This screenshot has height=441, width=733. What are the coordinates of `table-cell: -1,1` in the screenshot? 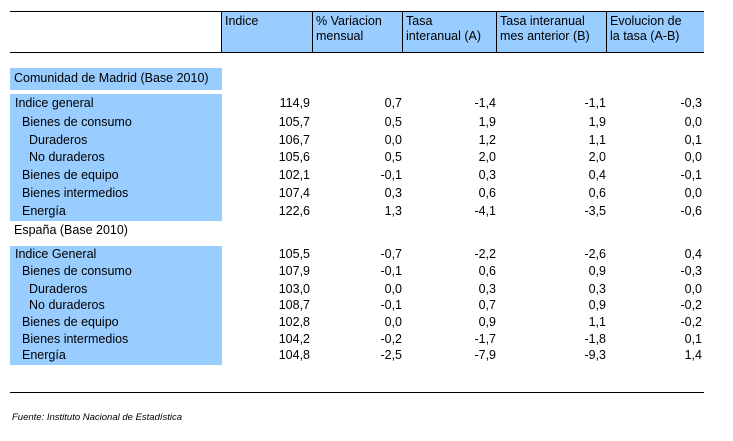 It's located at (595, 103).